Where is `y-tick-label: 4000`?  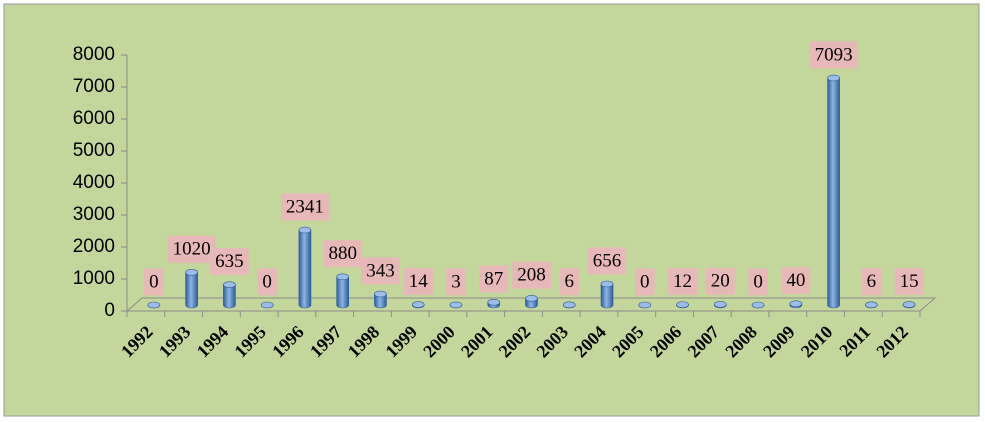
y-tick-label: 4000 is located at coordinates (94, 182).